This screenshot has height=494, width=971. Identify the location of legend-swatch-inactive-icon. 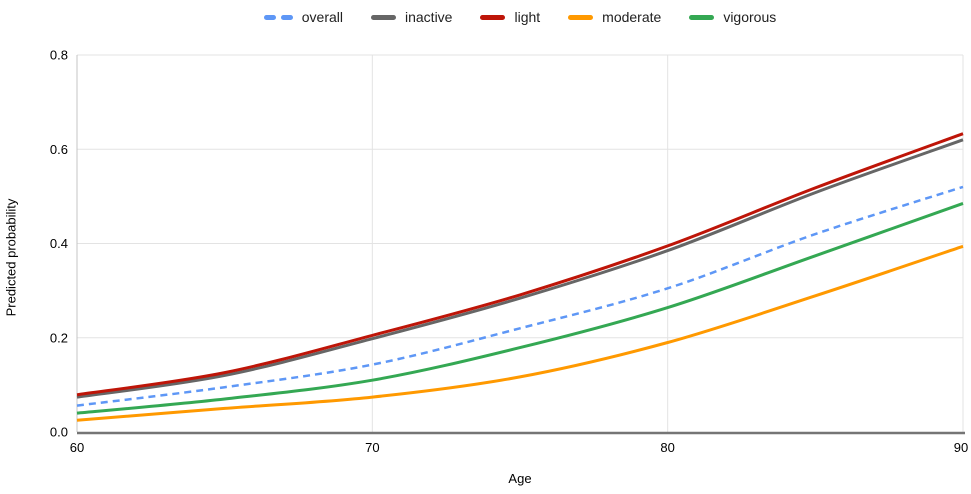
(383, 17).